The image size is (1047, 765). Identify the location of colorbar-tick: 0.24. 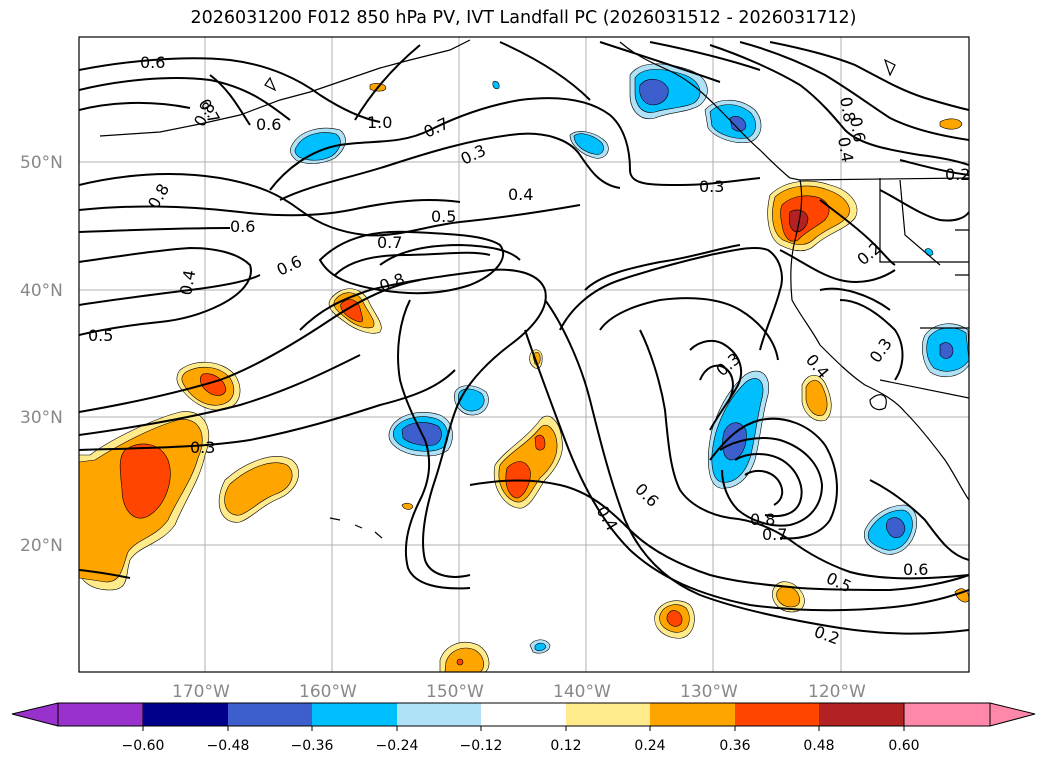
(649, 746).